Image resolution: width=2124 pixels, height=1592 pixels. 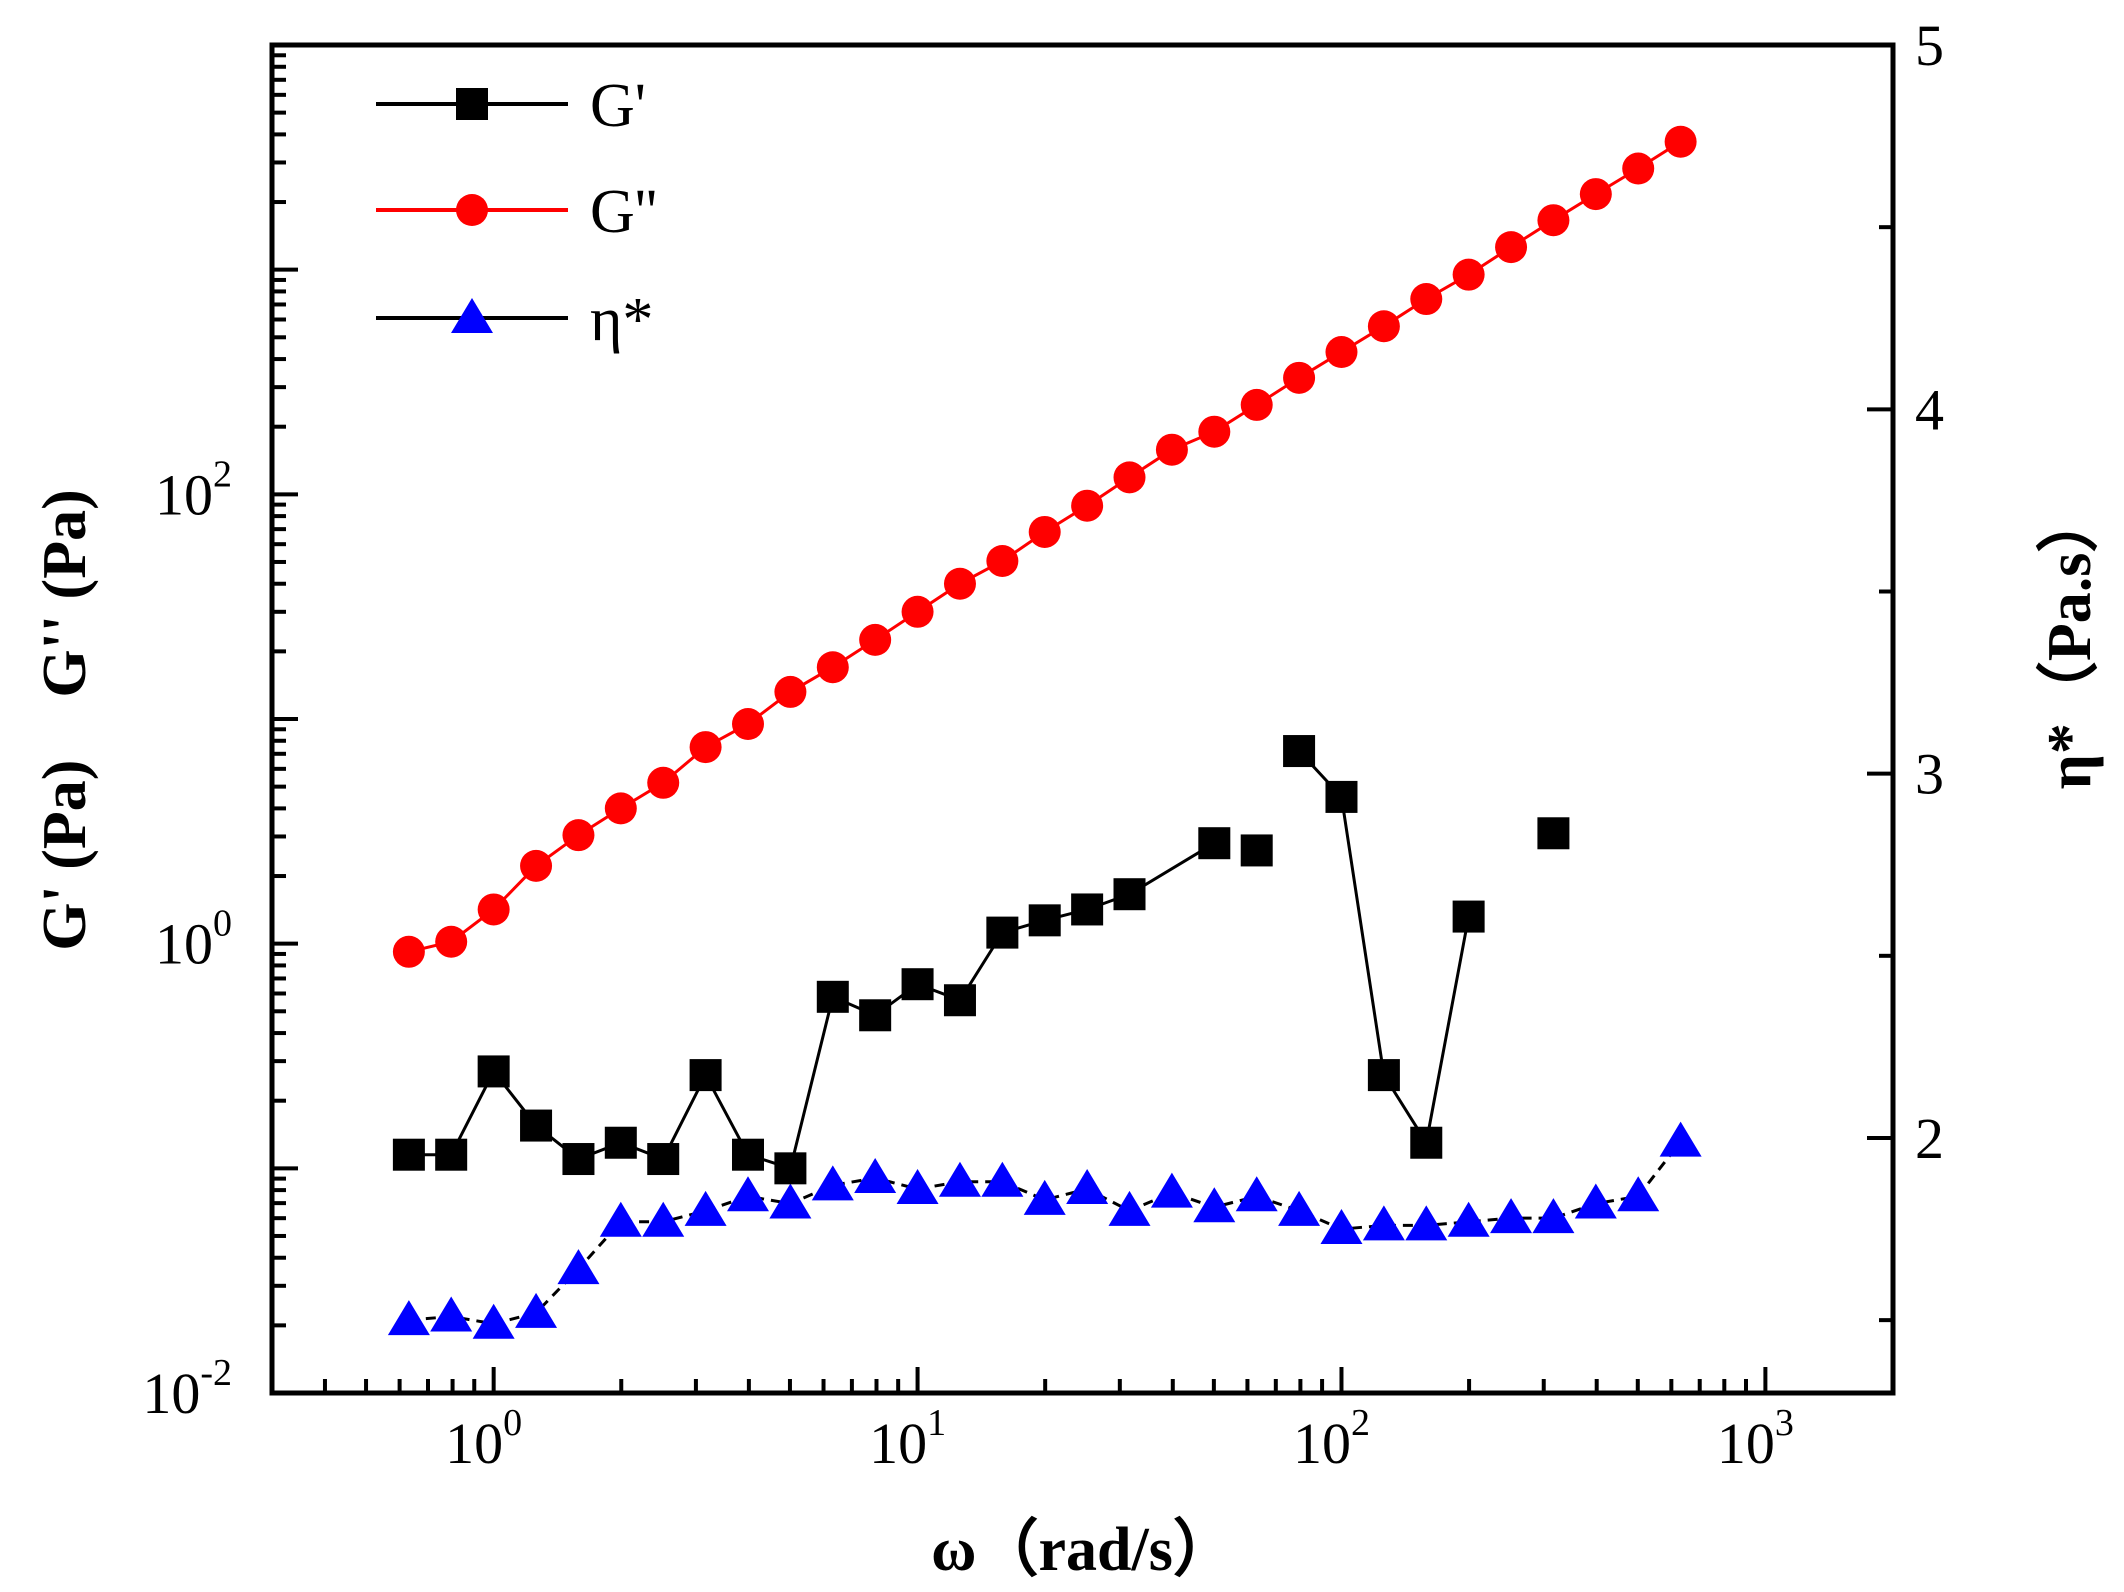 What do you see at coordinates (483, 1439) in the screenshot?
I see `x-tick-label: 10⁰` at bounding box center [483, 1439].